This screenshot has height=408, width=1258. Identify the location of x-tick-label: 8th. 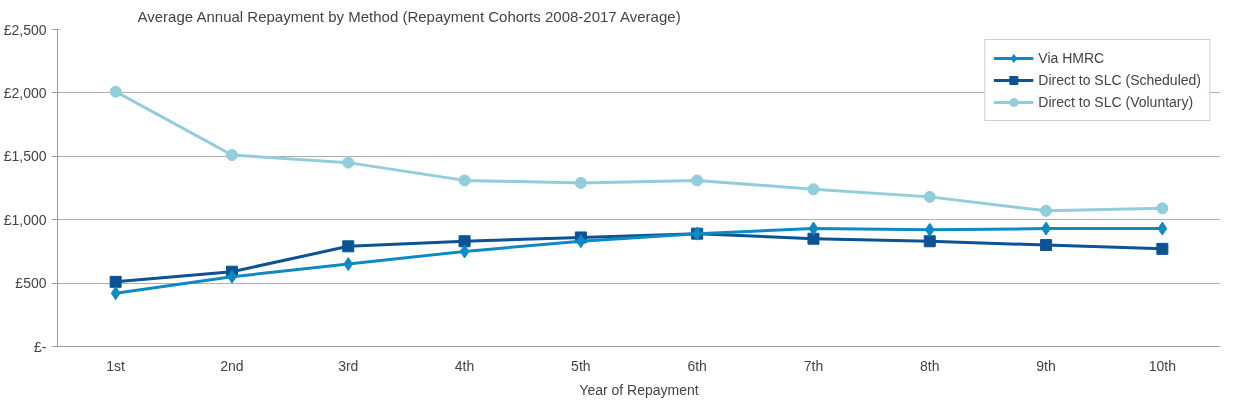
(930, 365).